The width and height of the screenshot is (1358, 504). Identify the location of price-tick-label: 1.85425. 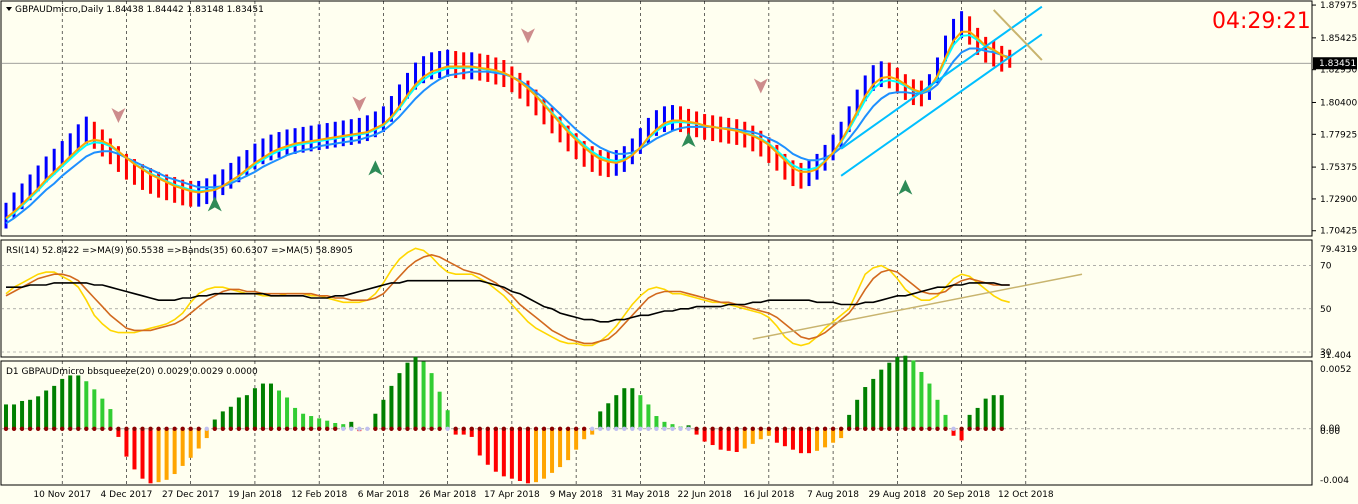
(1338, 39).